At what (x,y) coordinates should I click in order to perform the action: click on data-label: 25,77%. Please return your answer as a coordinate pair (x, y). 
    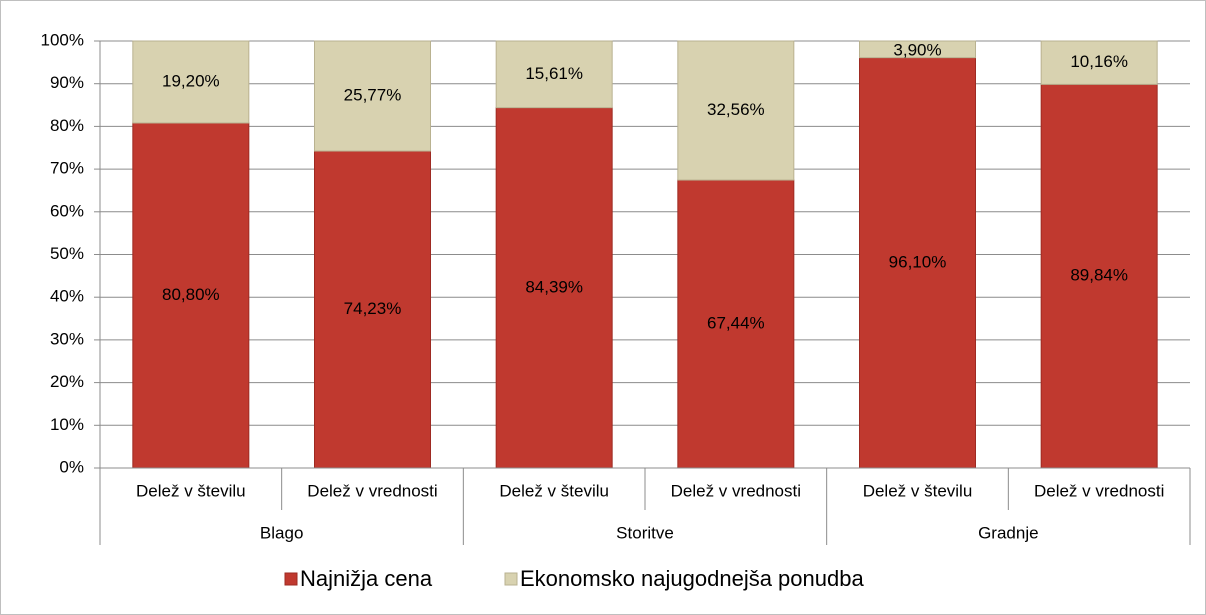
    Looking at the image, I should click on (373, 95).